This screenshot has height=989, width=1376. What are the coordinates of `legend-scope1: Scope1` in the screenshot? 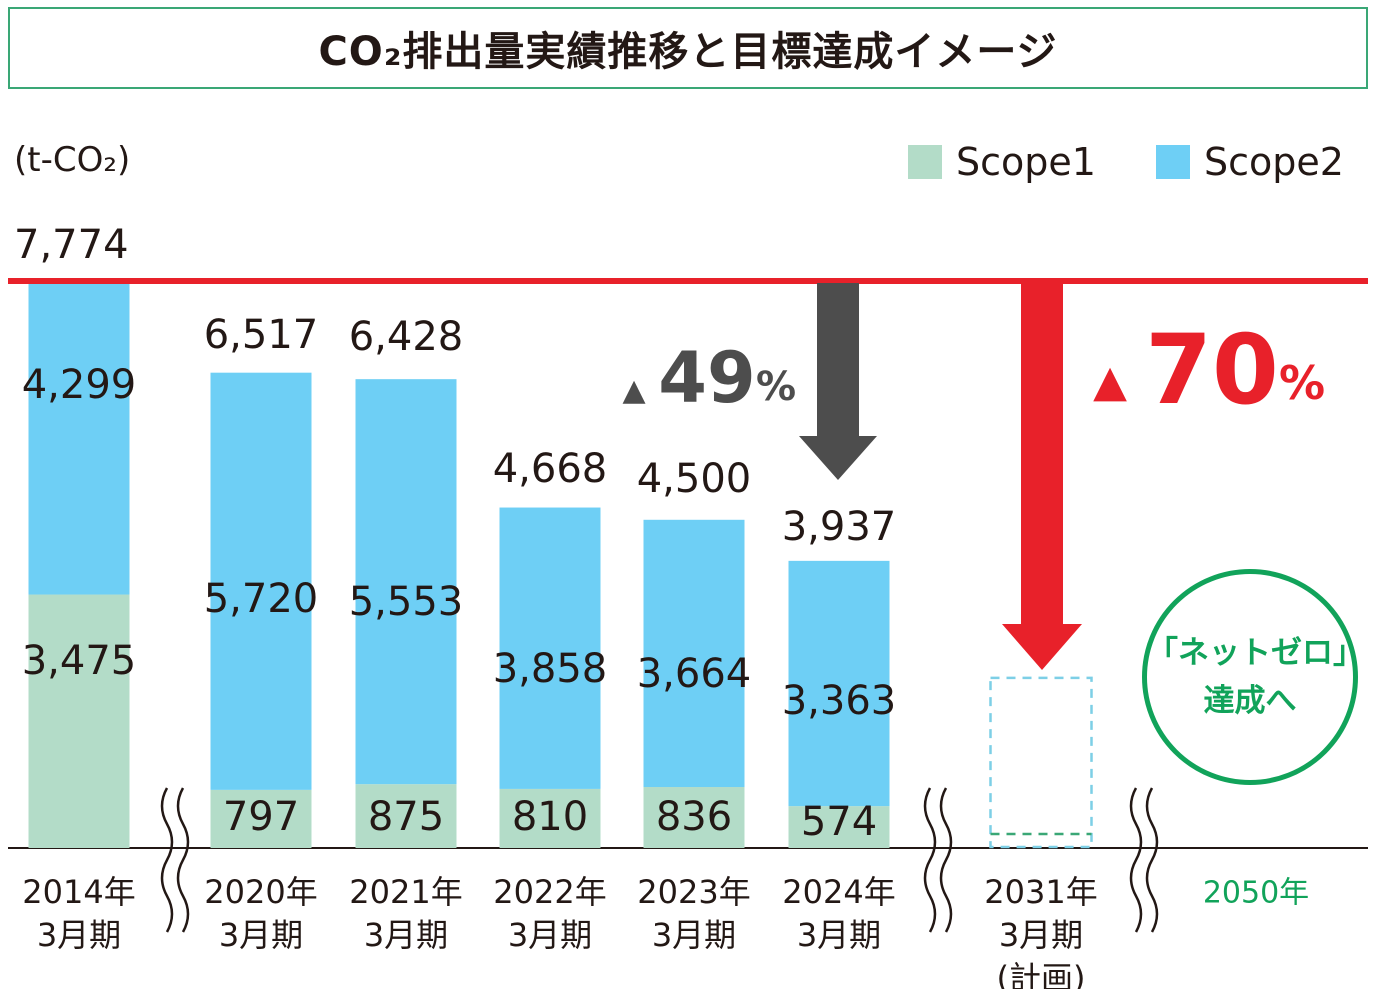 It's located at (1002, 162).